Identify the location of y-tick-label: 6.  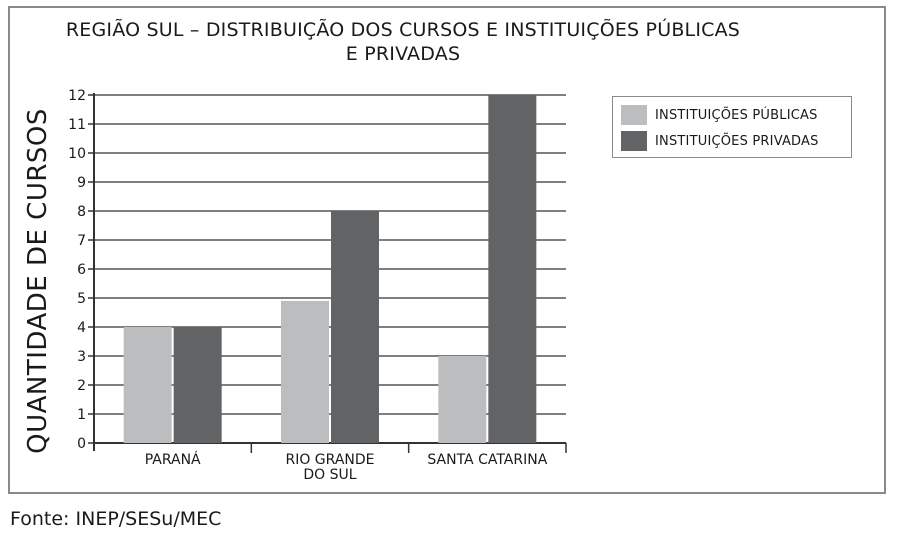
(81, 270).